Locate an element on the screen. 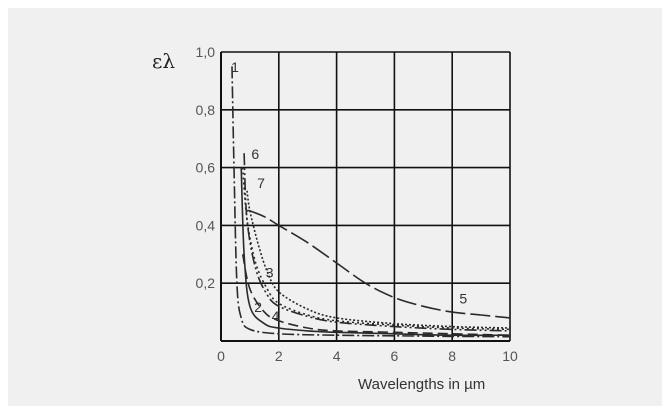 The image size is (670, 414). x-tick-label: 4 is located at coordinates (337, 356).